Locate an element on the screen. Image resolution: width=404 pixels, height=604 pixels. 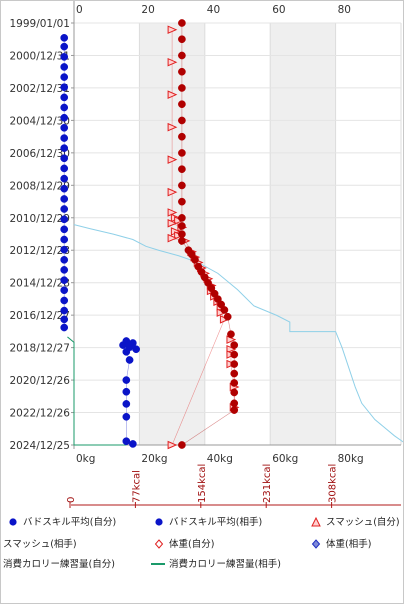
x-axis-bottom-labels: 0kg 20kg 40kg 60kg 80kg is located at coordinates (220, 459).